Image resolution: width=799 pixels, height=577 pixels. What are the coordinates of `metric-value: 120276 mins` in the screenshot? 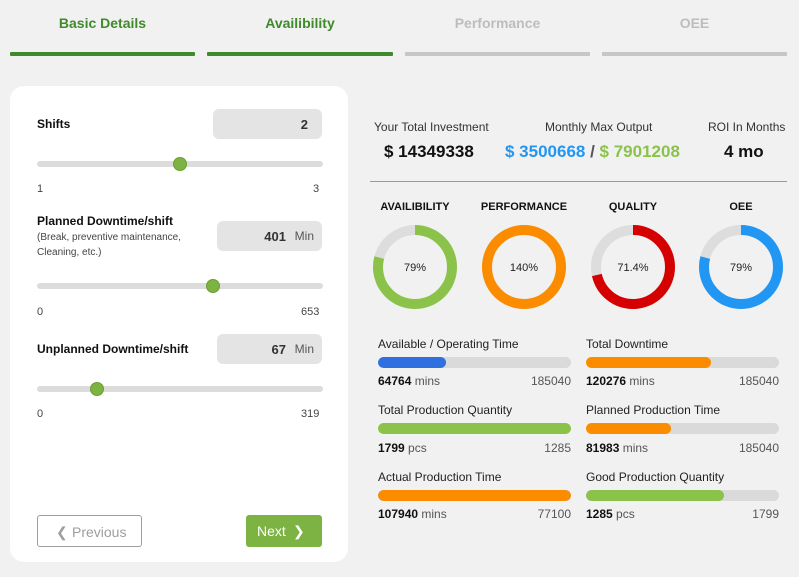 It's located at (620, 381).